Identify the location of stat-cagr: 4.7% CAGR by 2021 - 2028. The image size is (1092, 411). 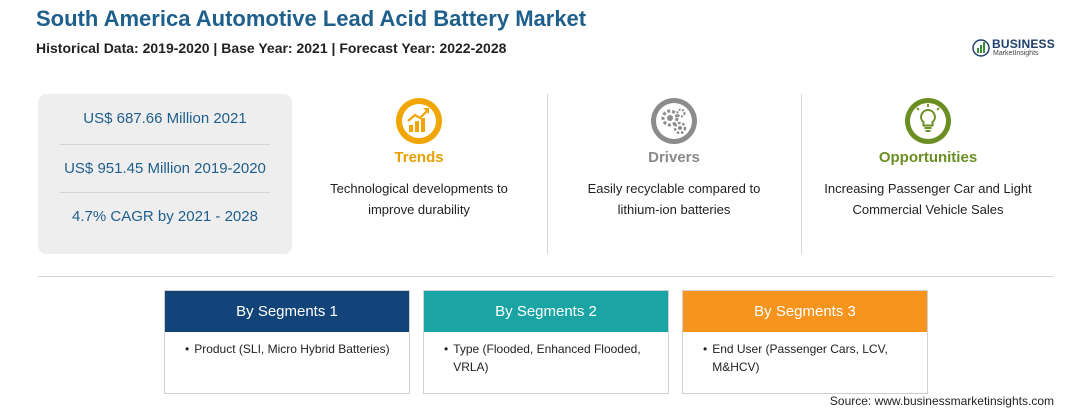
(165, 216).